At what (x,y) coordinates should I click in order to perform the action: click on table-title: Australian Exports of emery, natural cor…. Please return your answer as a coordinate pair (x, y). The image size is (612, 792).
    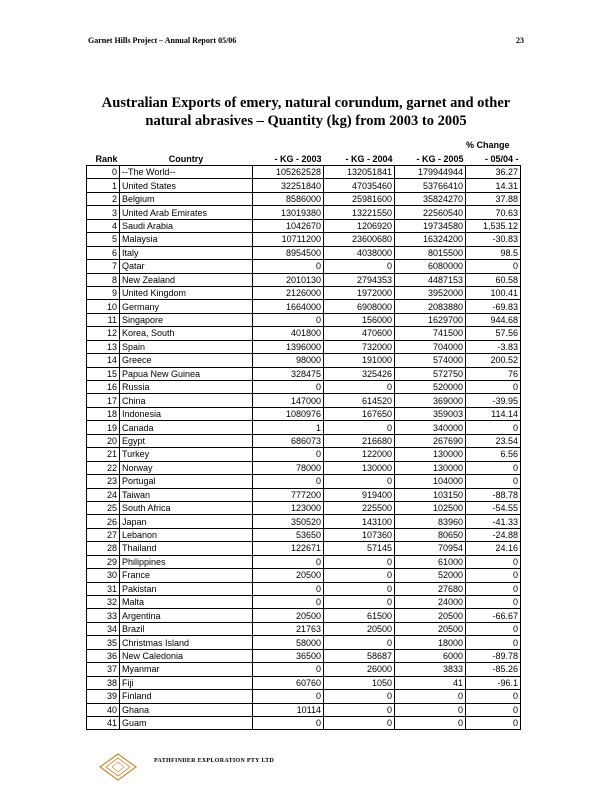
    Looking at the image, I should click on (306, 112).